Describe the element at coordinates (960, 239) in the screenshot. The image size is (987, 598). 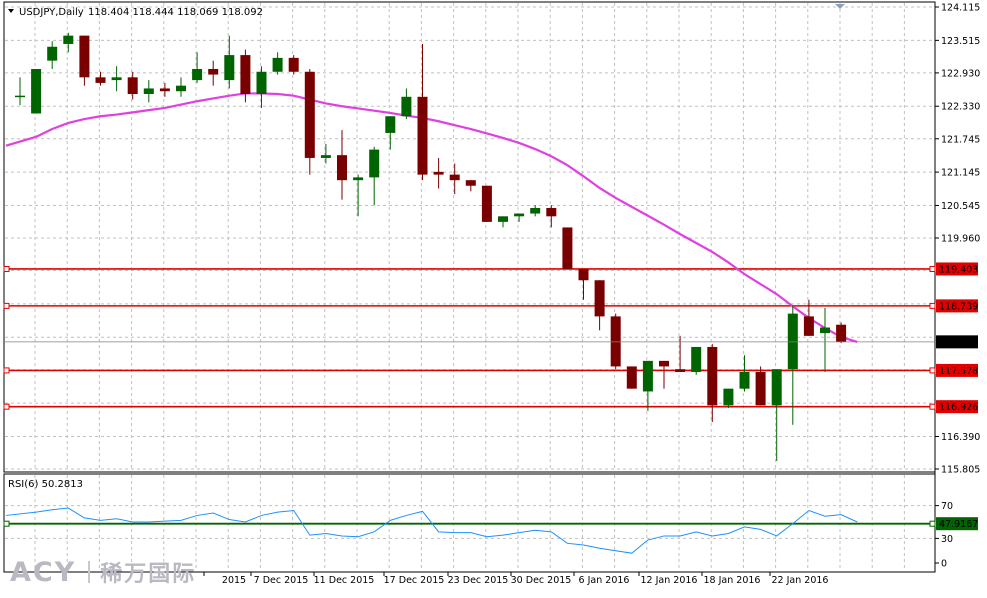
I see `price-tick-label: 119.960` at that location.